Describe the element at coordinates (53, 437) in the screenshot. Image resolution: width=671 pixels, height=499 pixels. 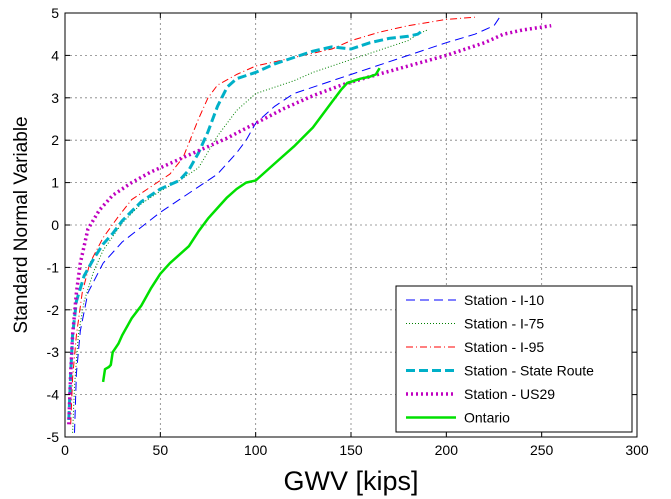
I see `y-tick-label: -5` at that location.